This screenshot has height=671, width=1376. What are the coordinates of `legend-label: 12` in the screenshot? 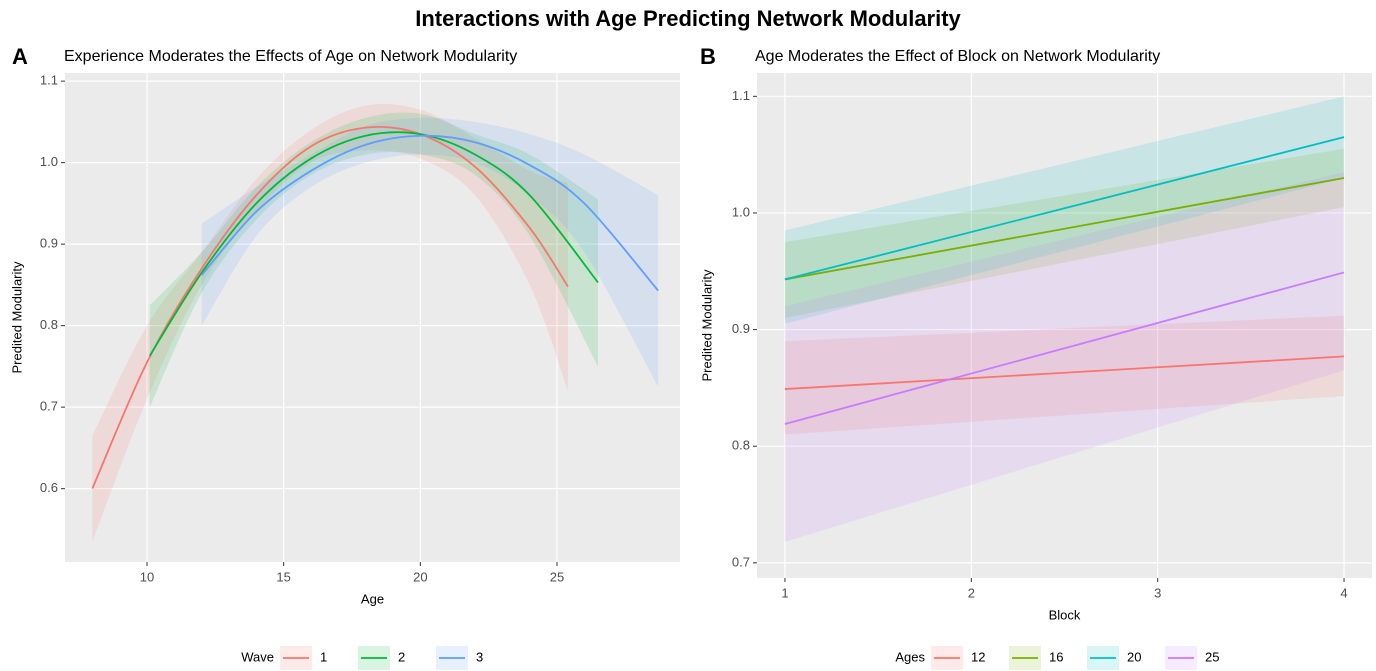 It's located at (978, 656).